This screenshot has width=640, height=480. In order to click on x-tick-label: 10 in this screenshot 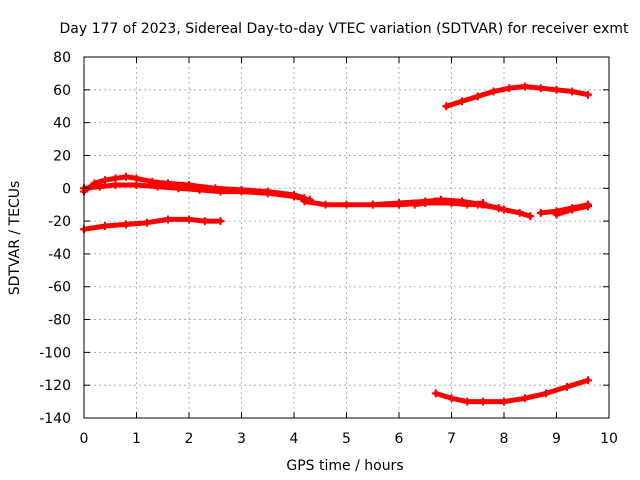, I will do `click(609, 439)`.